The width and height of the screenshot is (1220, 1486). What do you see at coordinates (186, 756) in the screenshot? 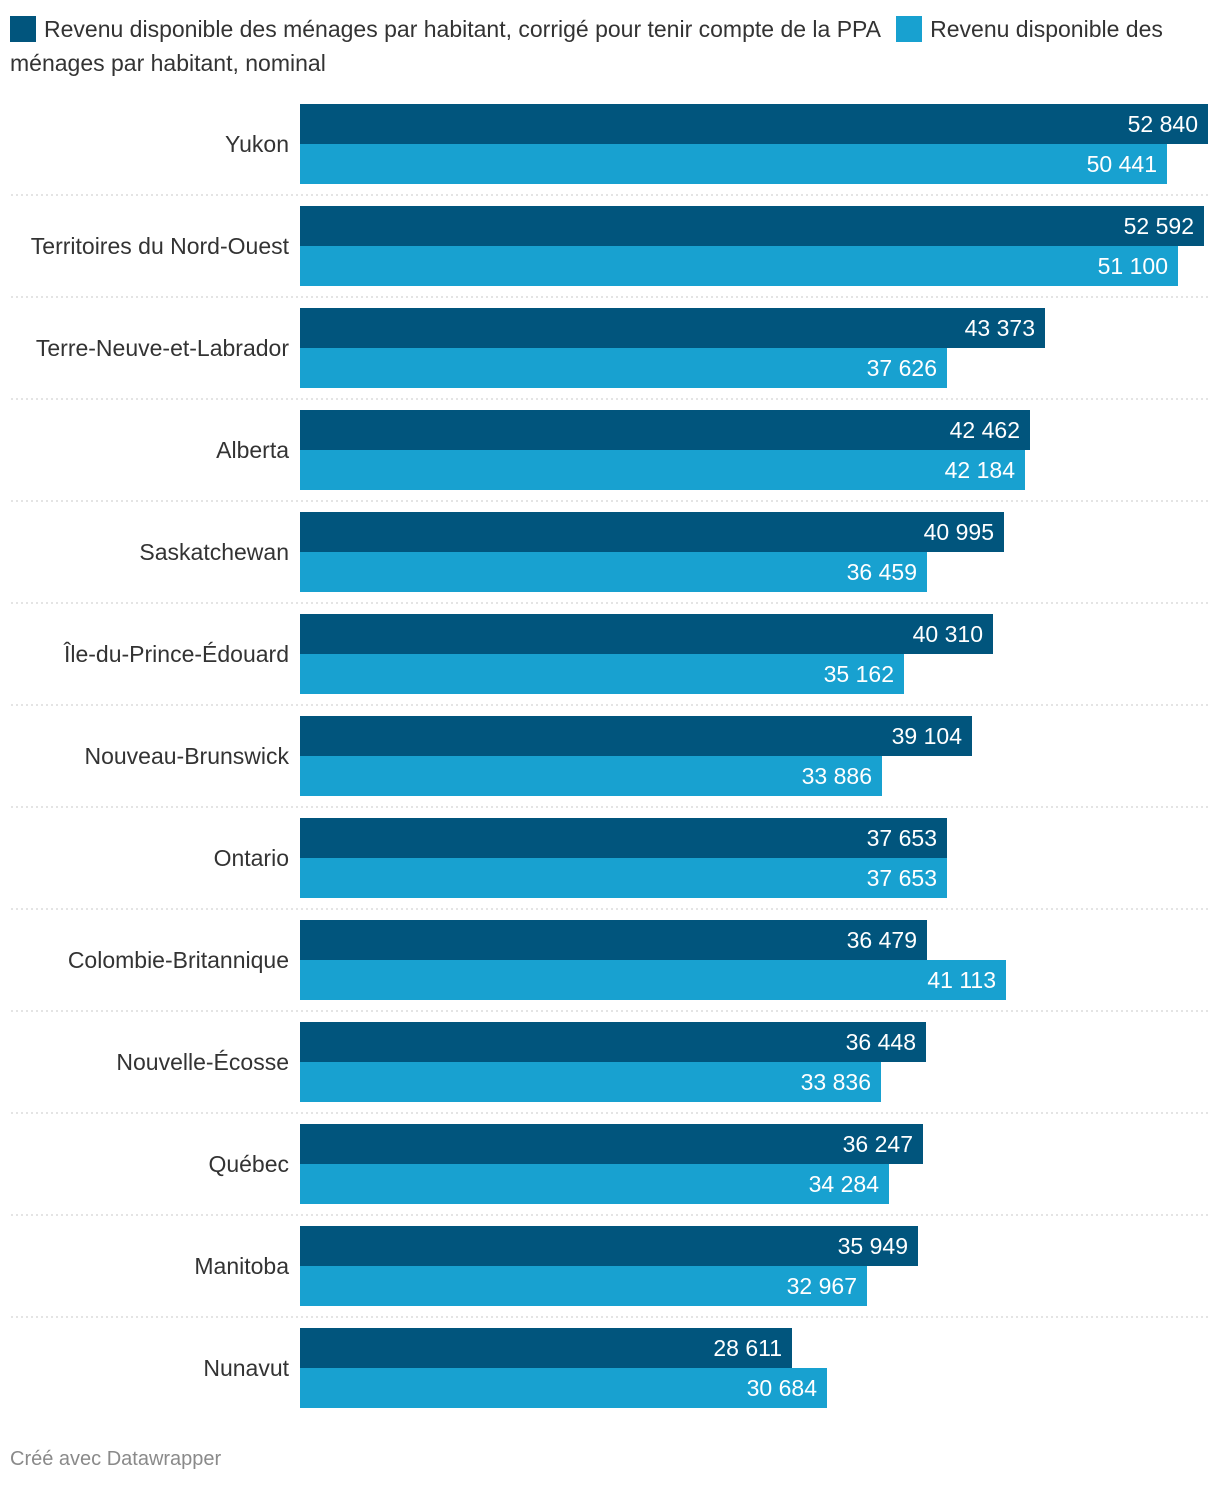
I see `category-label: Nouveau-Brunswick` at bounding box center [186, 756].